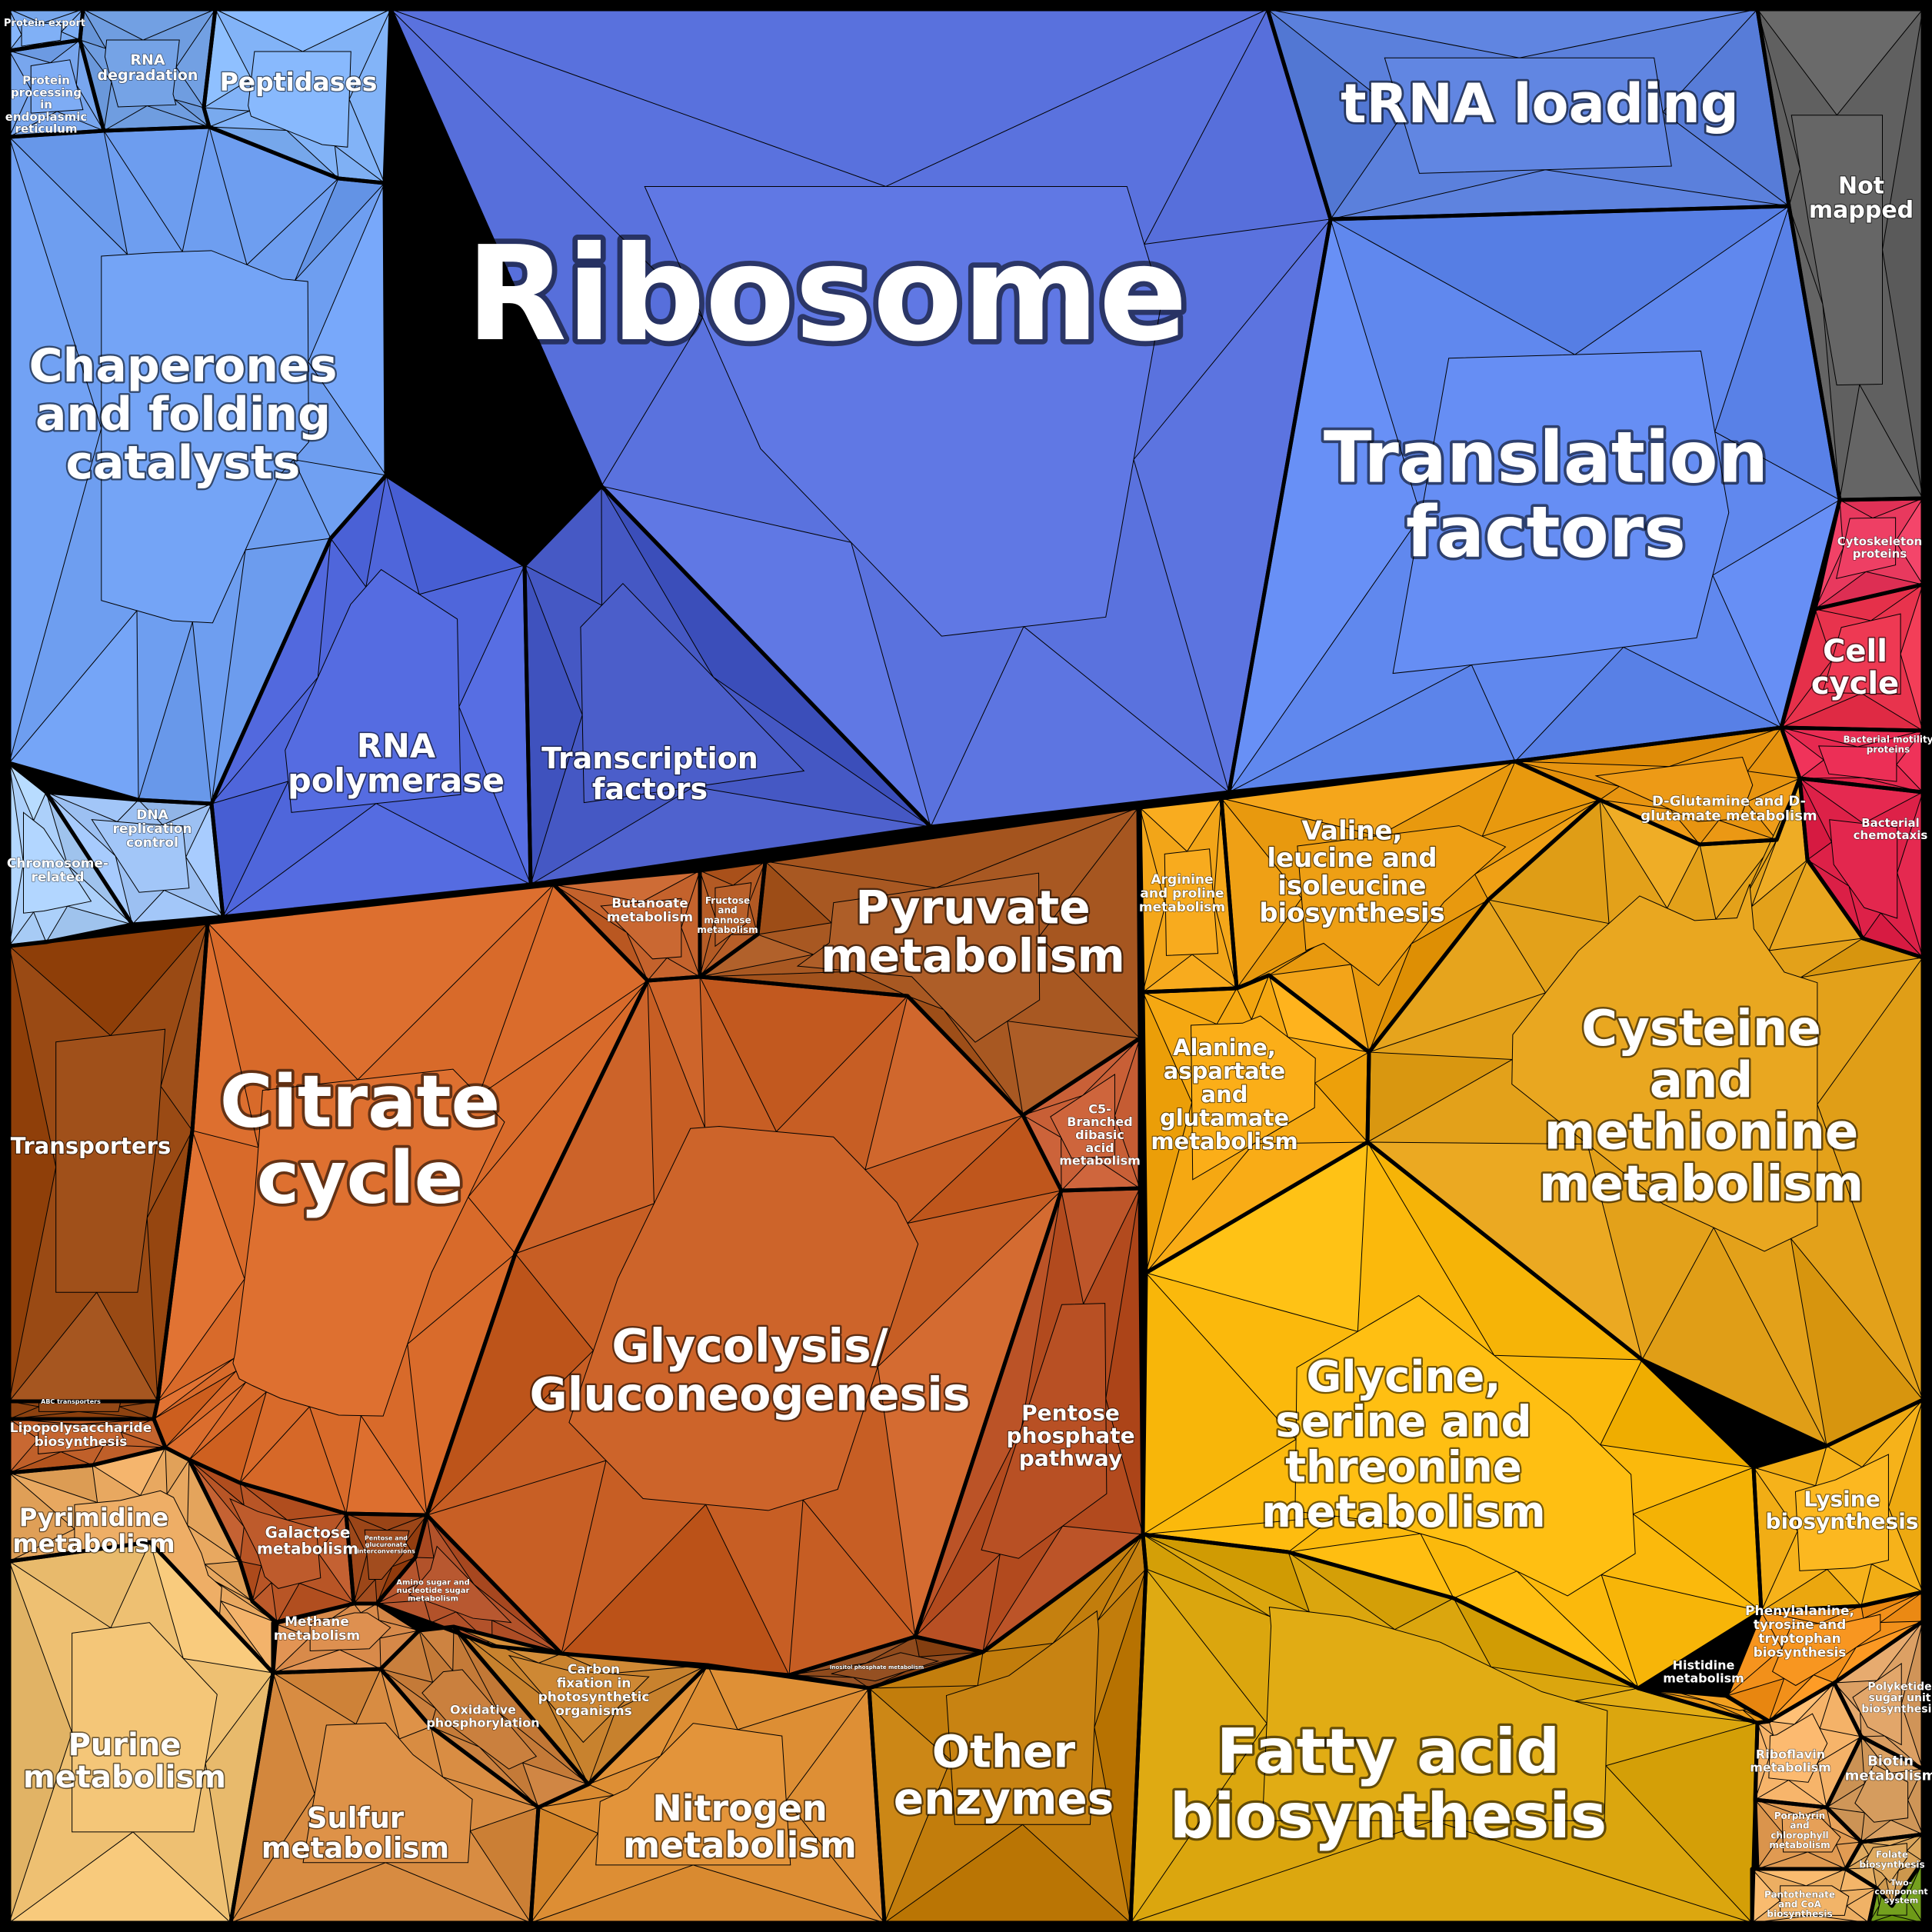 The image size is (1932, 1932). Describe the element at coordinates (1004, 1752) in the screenshot. I see `label-line: Other` at that location.